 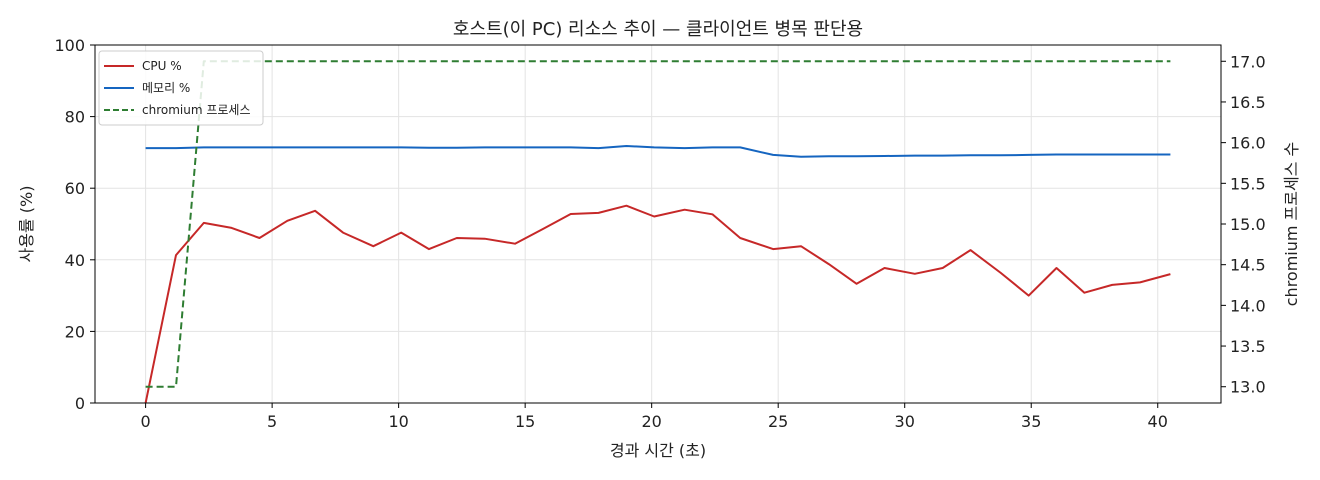 I want to click on chart-legend: CPU % 메모리 % chromium 프로세스, so click(x=181, y=88).